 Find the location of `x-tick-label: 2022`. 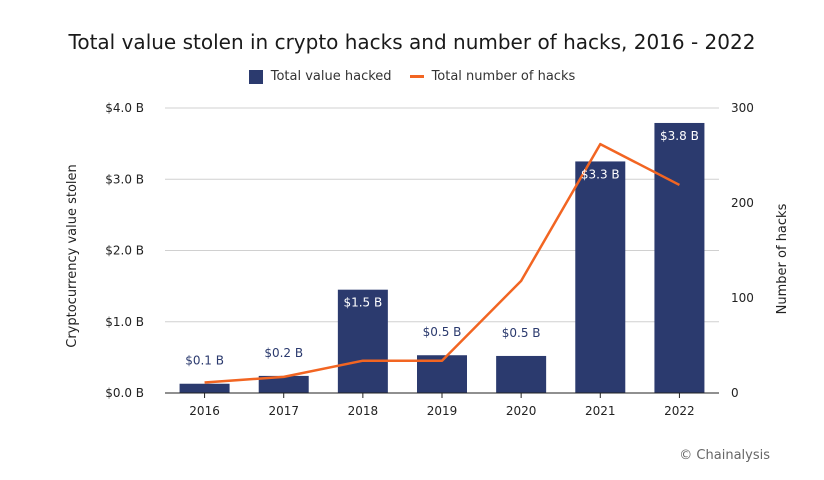

x-tick-label: 2022 is located at coordinates (679, 411).